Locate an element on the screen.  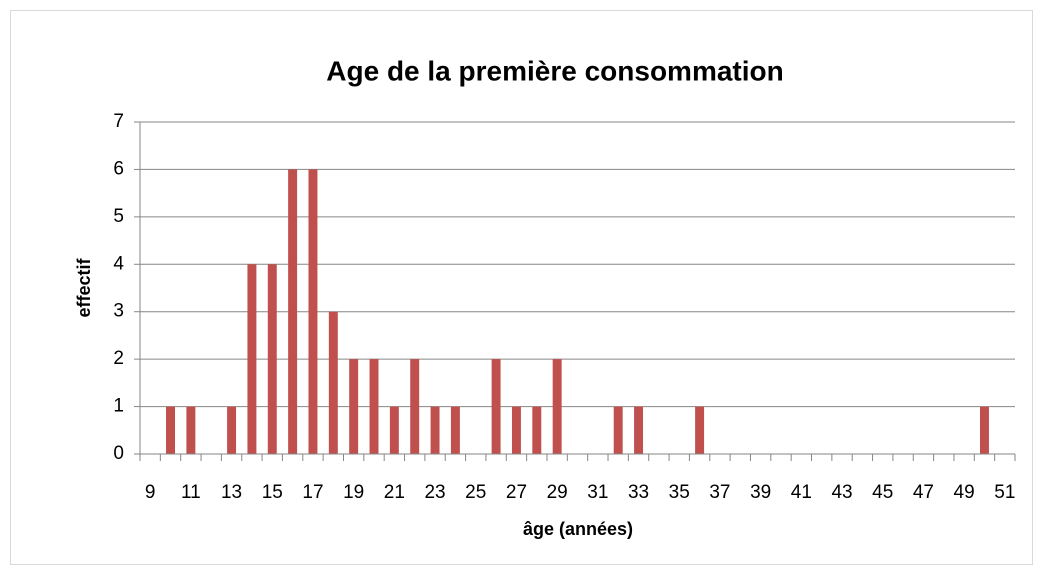
x-tick-label: 25 is located at coordinates (475, 492).